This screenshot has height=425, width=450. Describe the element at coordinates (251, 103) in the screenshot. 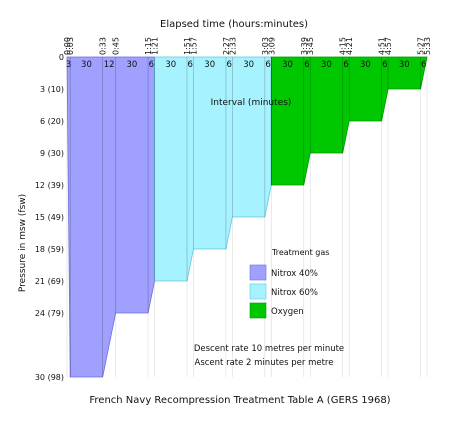

I see `interval-label: Interval (minutes)` at that location.